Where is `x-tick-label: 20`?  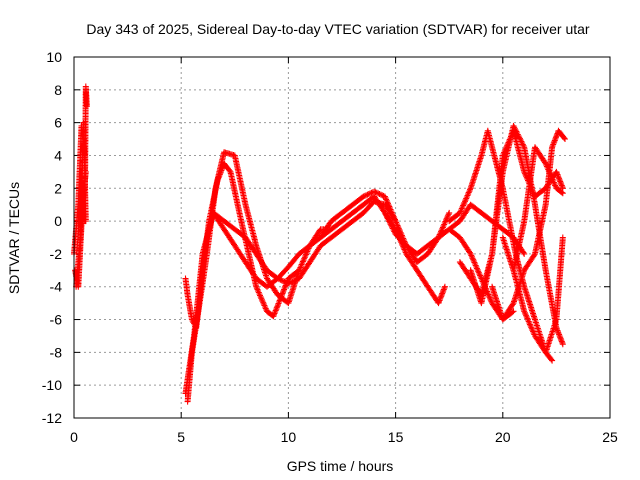
x-tick-label: 20 is located at coordinates (503, 437).